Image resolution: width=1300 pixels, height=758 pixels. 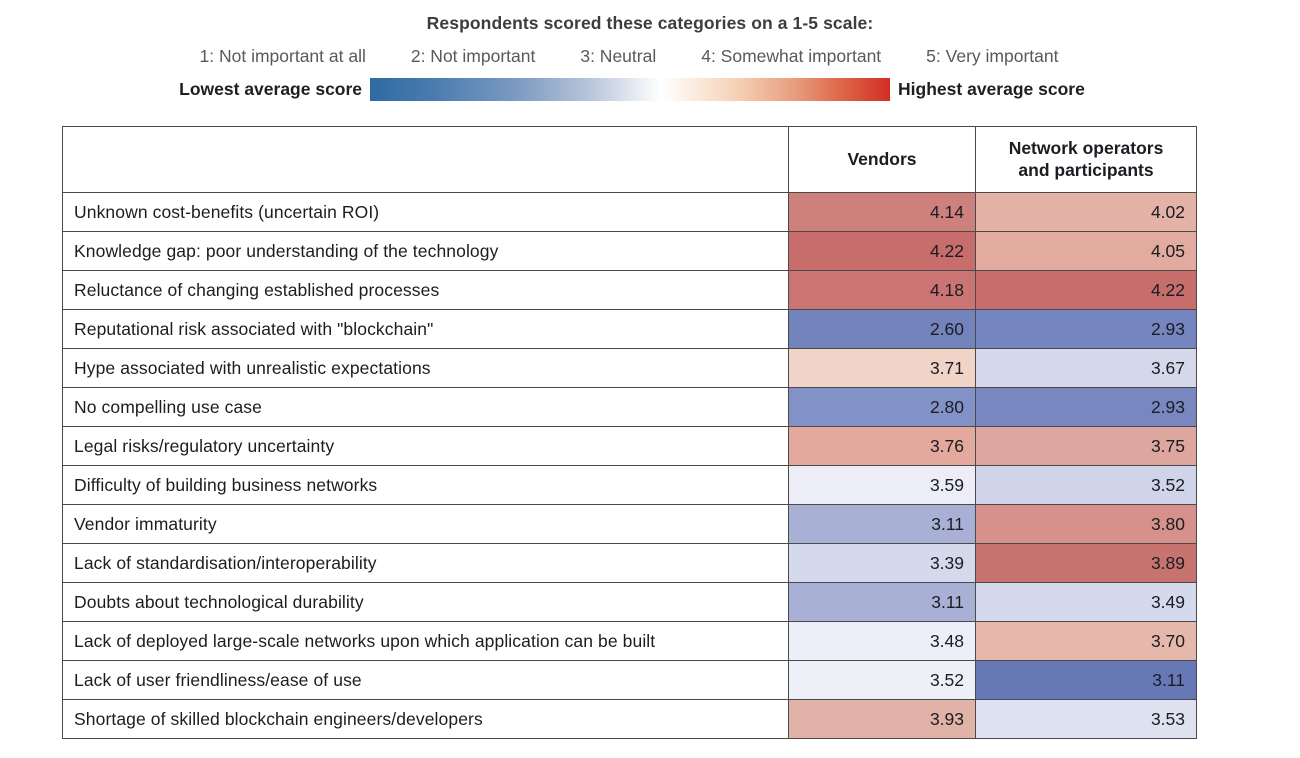 I want to click on vendors-score-cell: 3.71, so click(x=882, y=368).